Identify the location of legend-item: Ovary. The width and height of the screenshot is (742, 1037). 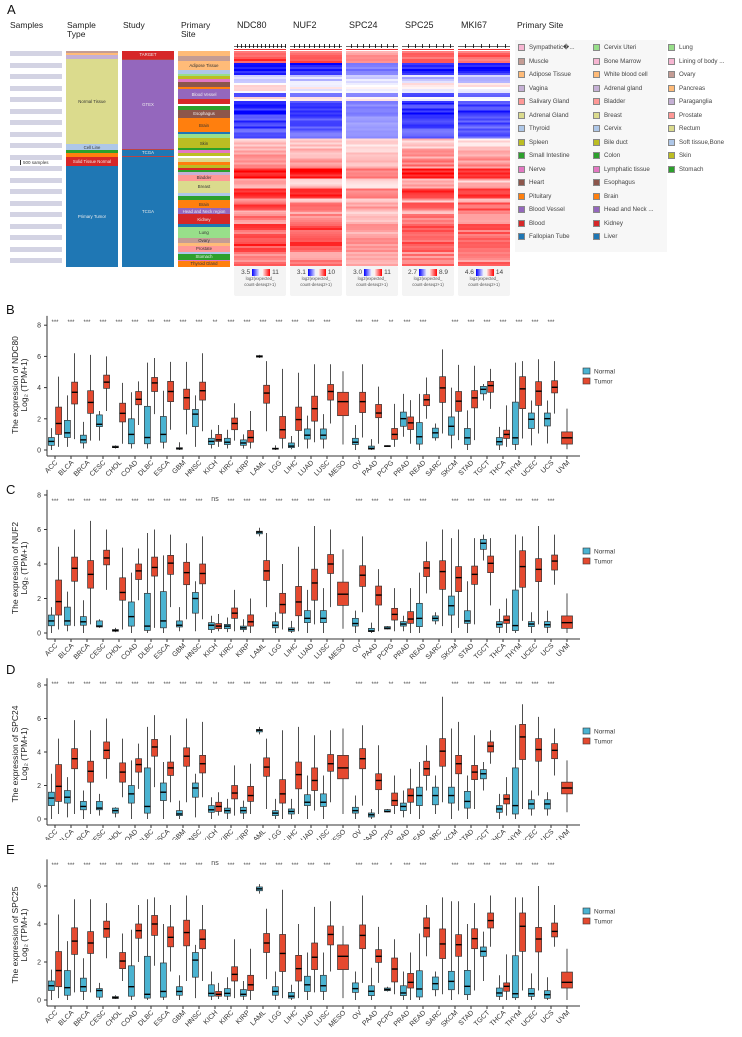
(682, 74).